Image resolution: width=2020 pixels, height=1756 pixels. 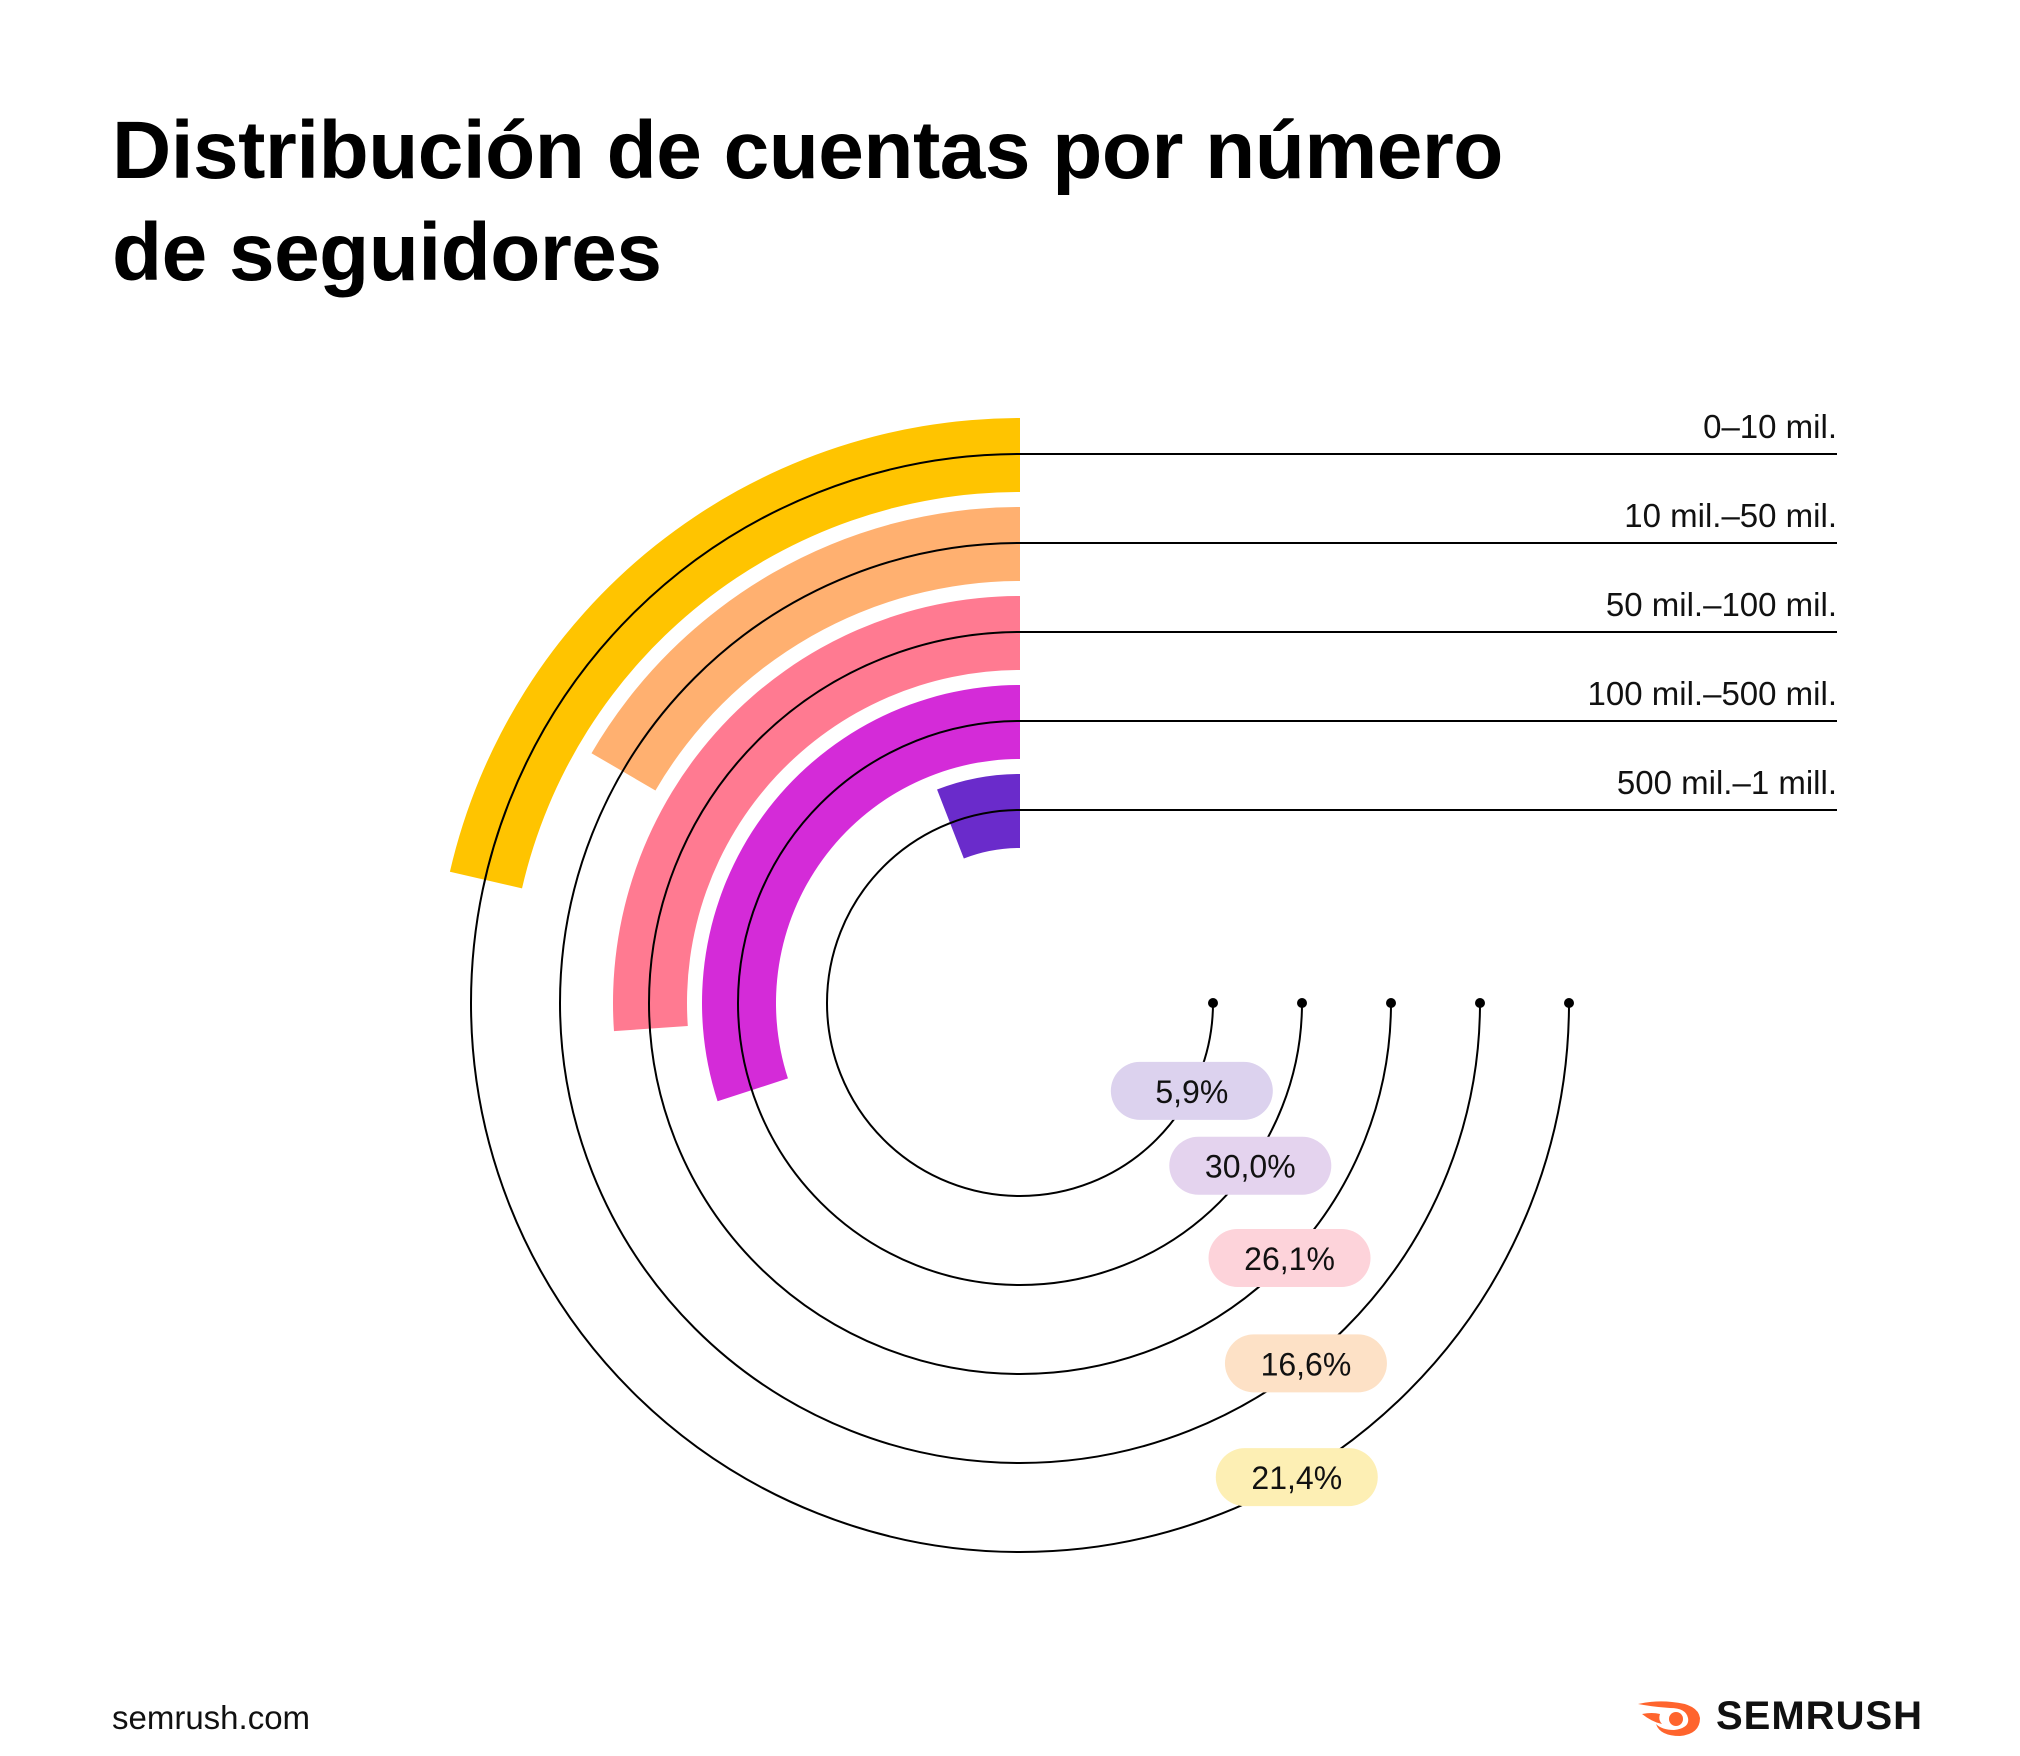 I want to click on footer-url: semrush.com, so click(x=211, y=1717).